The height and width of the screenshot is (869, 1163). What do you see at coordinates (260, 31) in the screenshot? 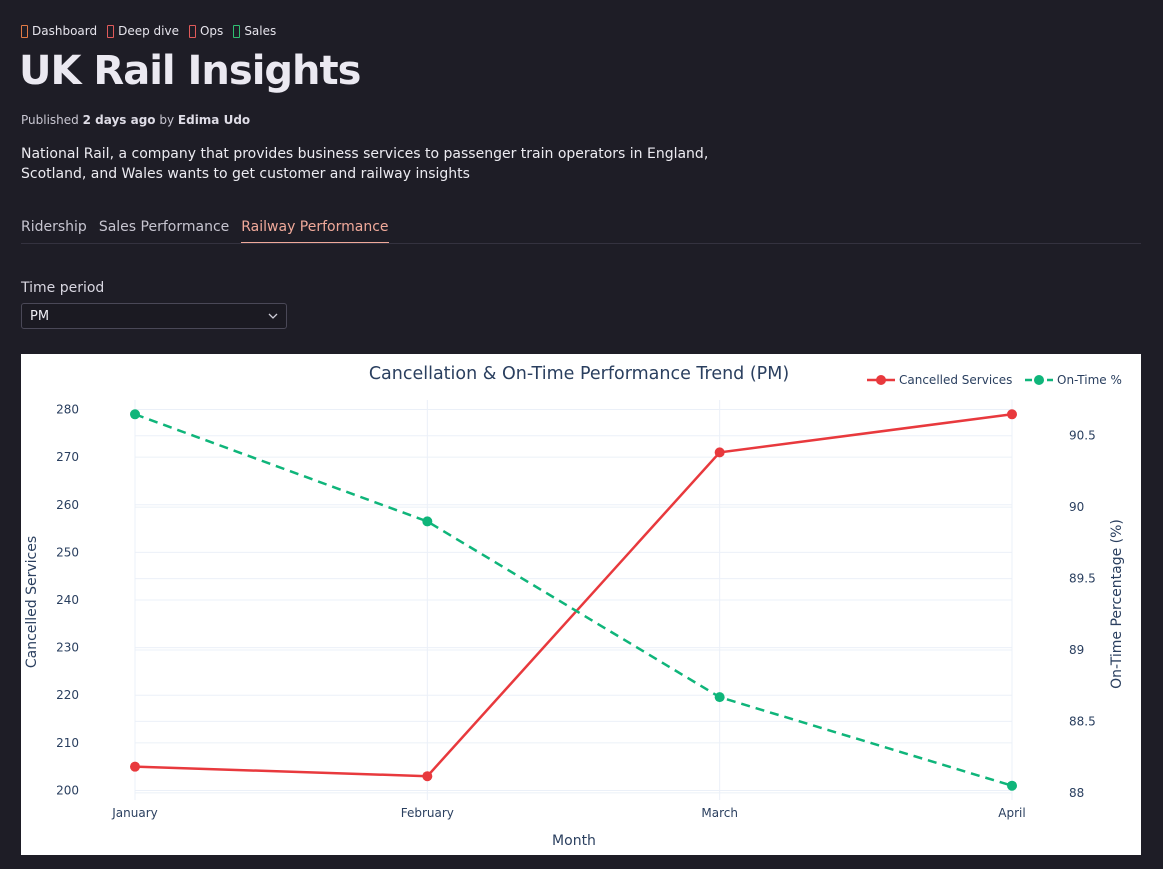
I see `tag-label: Sales` at bounding box center [260, 31].